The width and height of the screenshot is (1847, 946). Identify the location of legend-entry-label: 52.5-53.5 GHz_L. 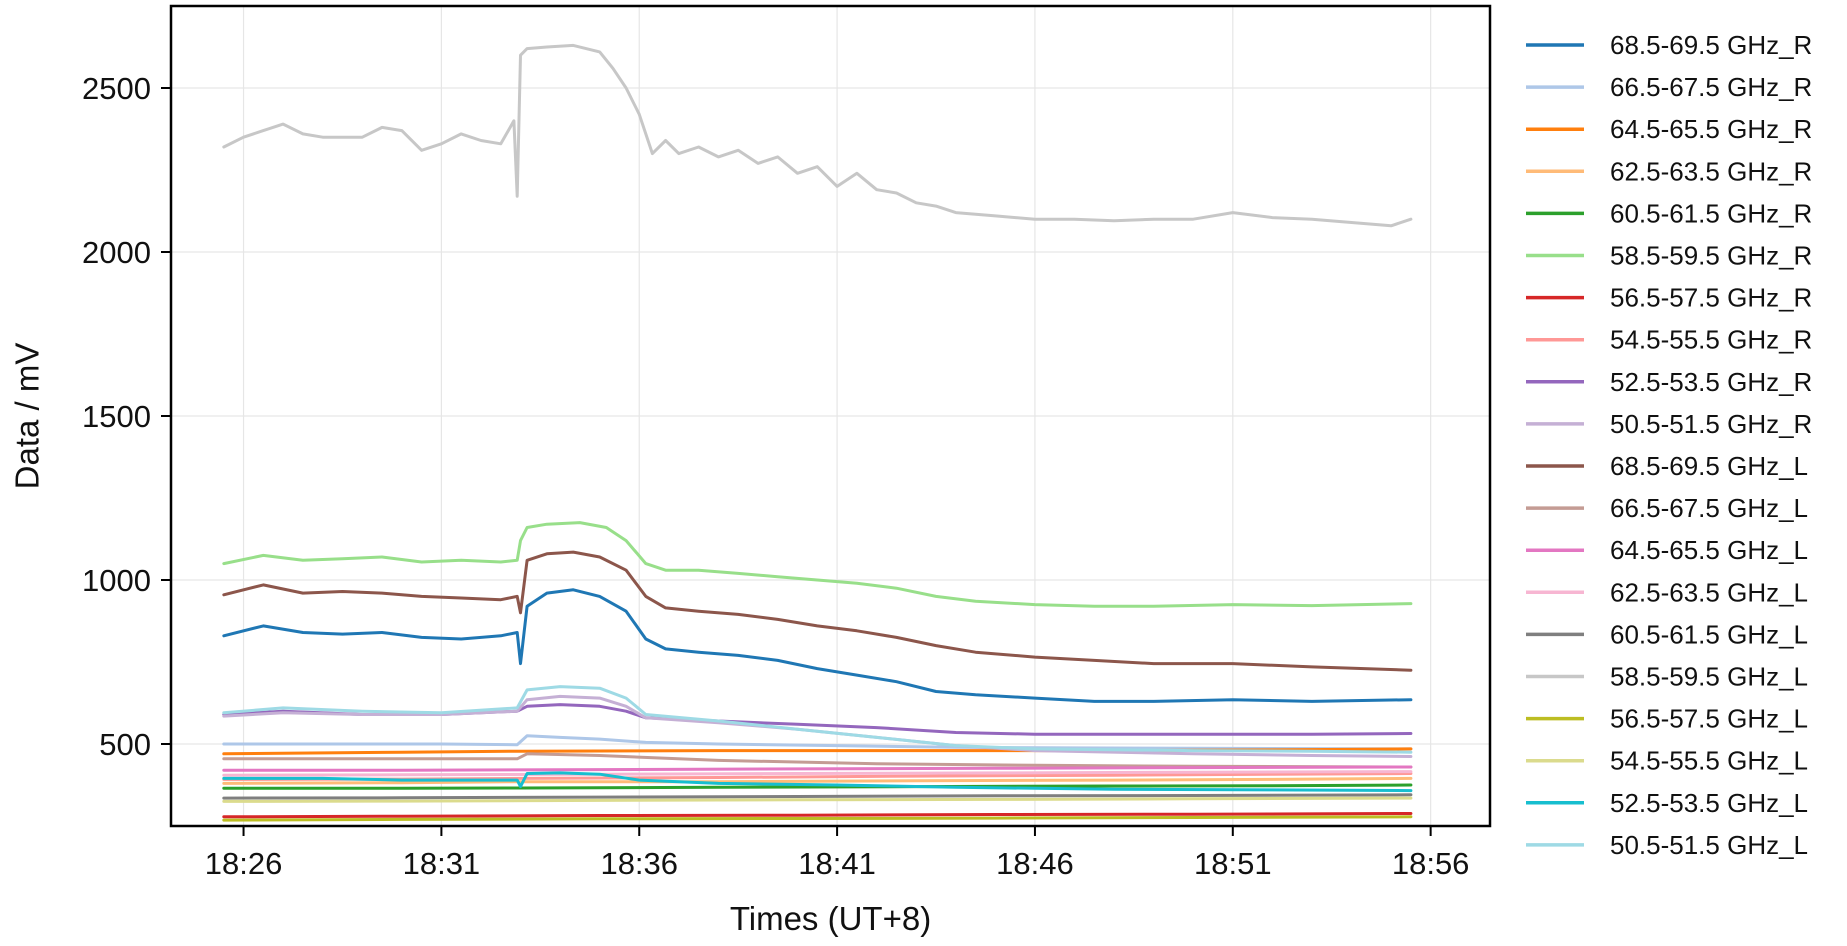
(1709, 803).